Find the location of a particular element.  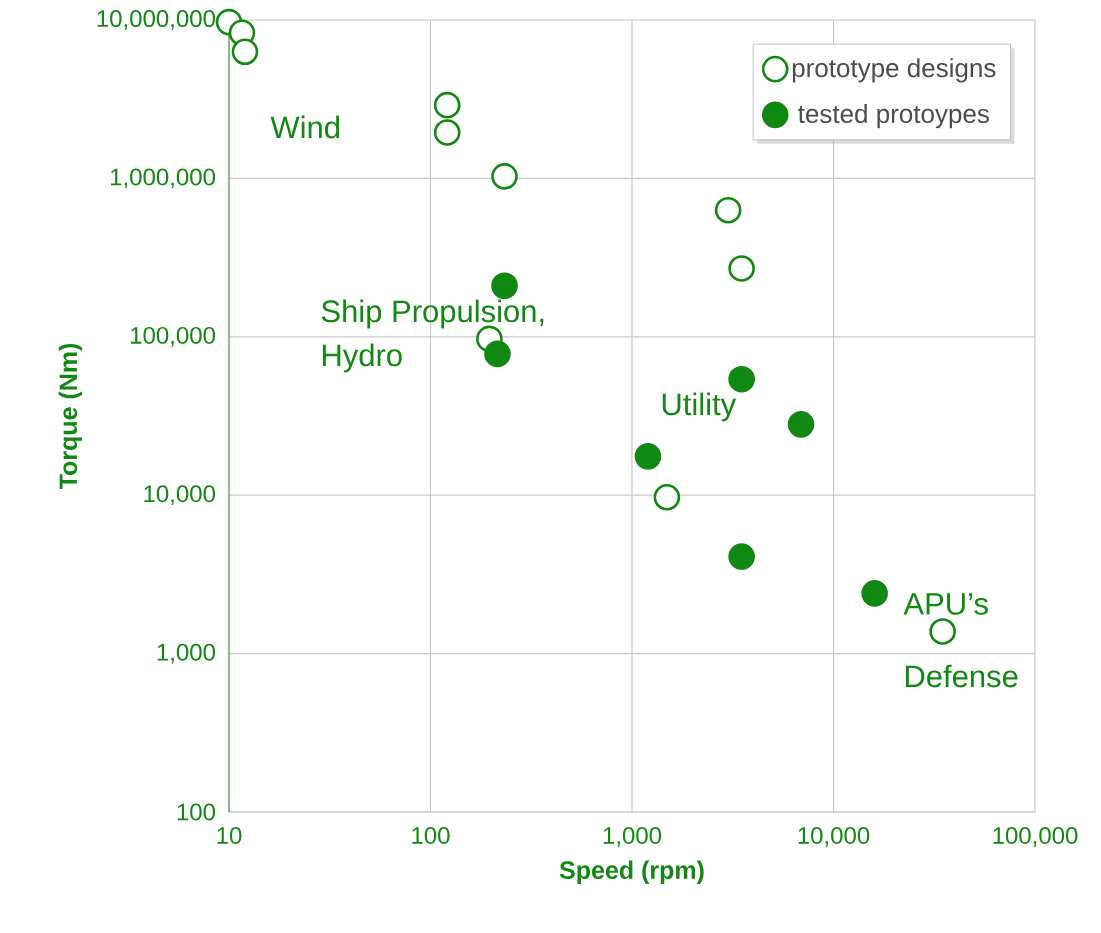

legend-label: tested protoypes is located at coordinates (893, 116).